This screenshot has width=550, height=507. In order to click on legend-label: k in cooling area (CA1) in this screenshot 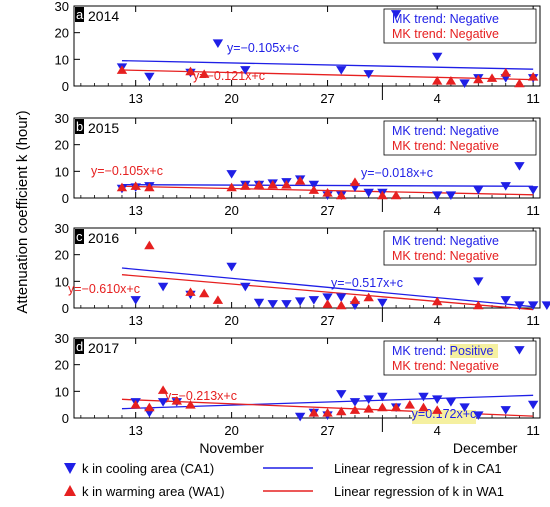, I will do `click(148, 468)`.